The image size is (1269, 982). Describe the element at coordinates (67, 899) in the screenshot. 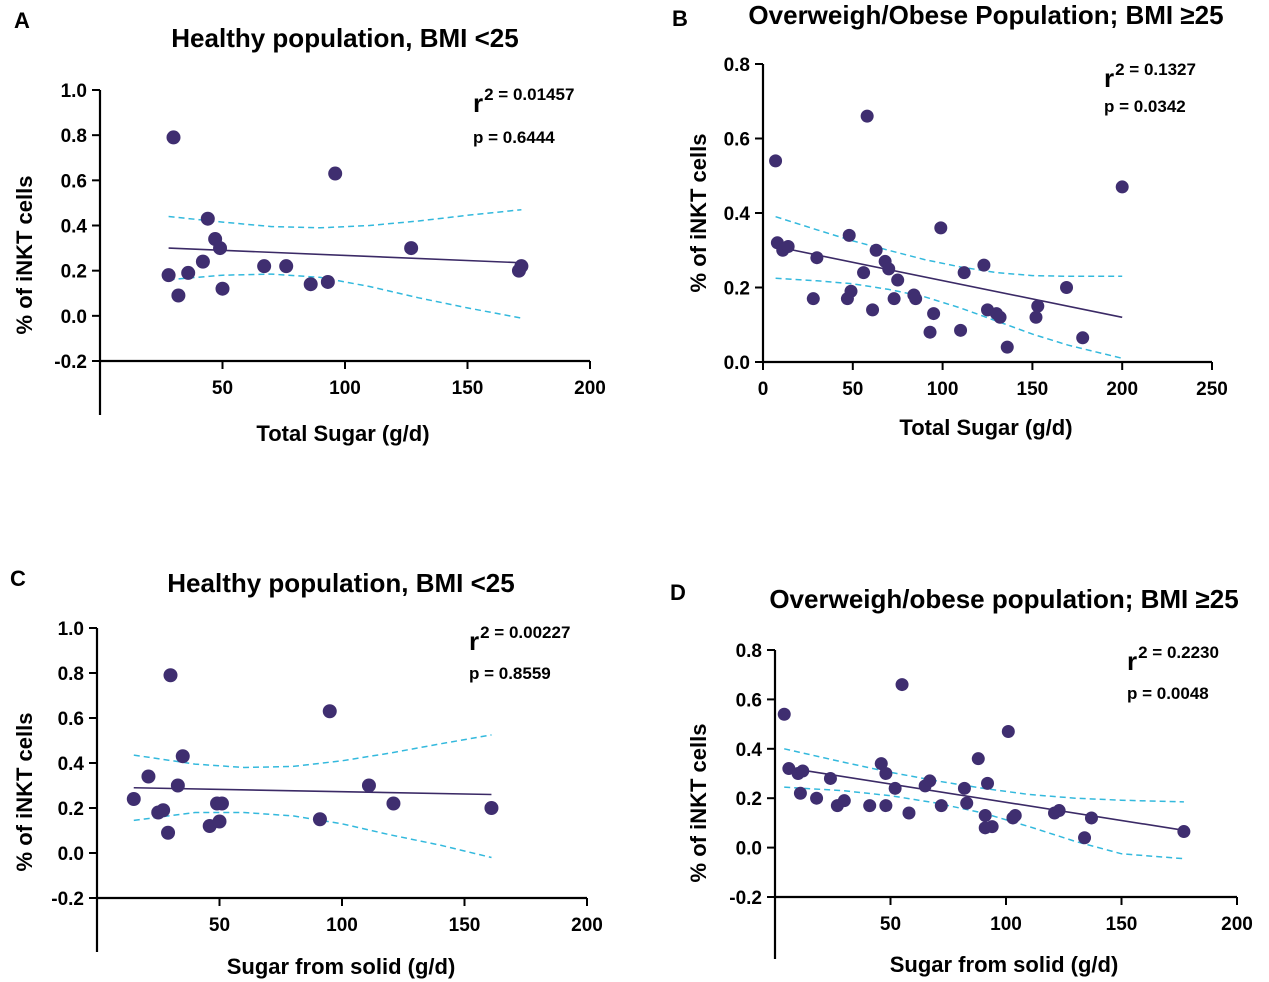

I see `panel-c-y-tick-label: -0.2` at that location.